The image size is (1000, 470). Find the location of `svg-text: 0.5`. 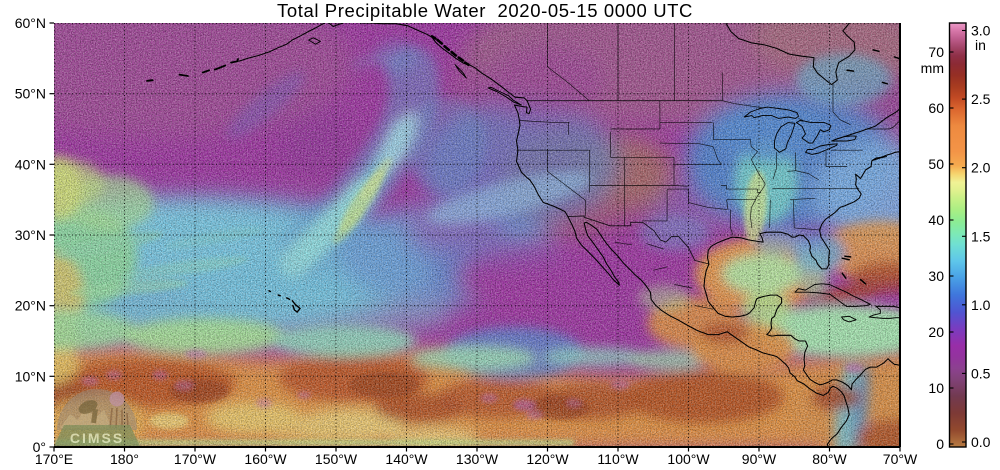

svg-text: 0.5 is located at coordinates (981, 373).